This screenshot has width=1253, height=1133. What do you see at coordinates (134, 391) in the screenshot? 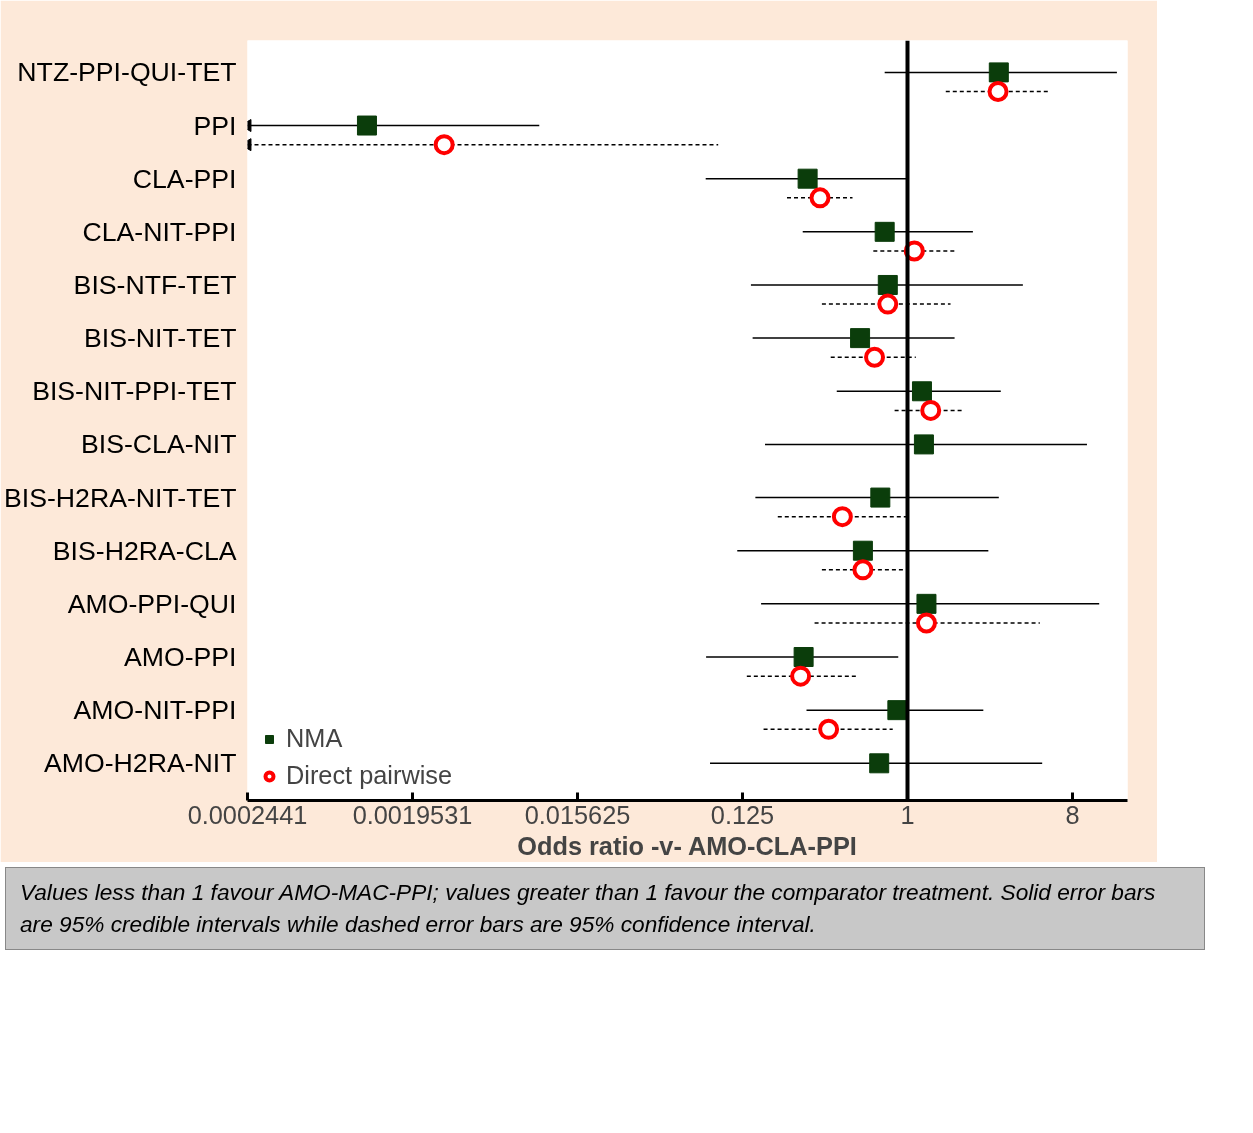
I see `y-tick-label: BIS-NIT-PPI-TET` at bounding box center [134, 391].